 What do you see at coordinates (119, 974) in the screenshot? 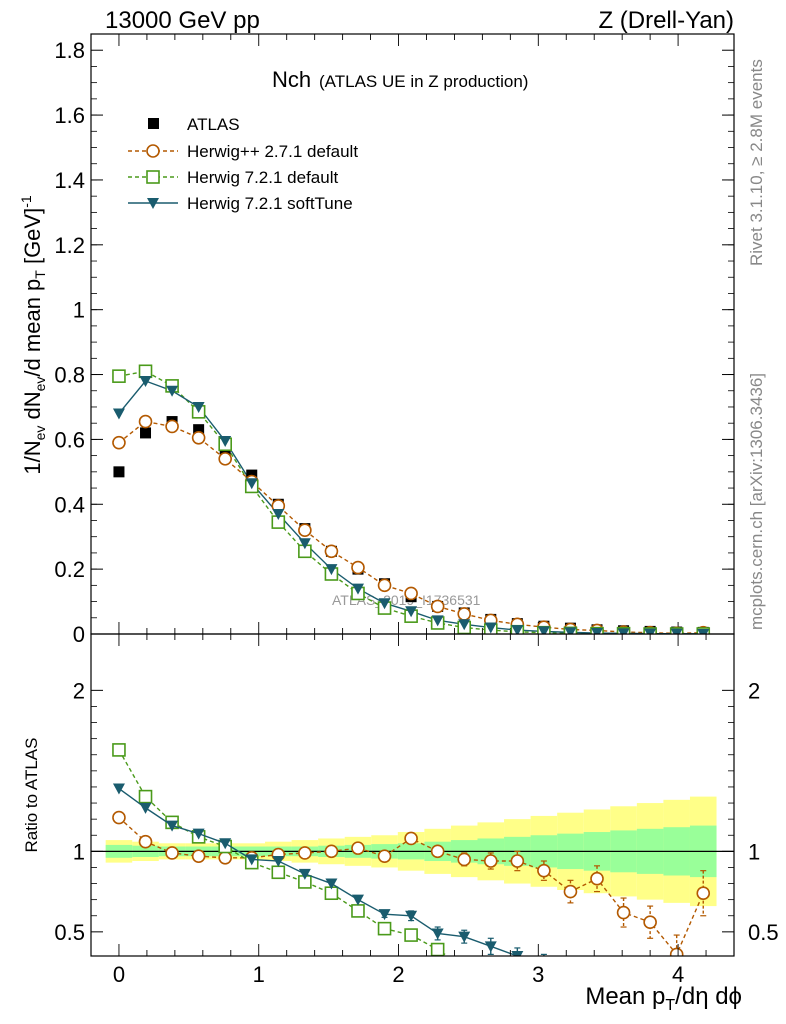
I see `ratio-xtick-label: 0` at bounding box center [119, 974].